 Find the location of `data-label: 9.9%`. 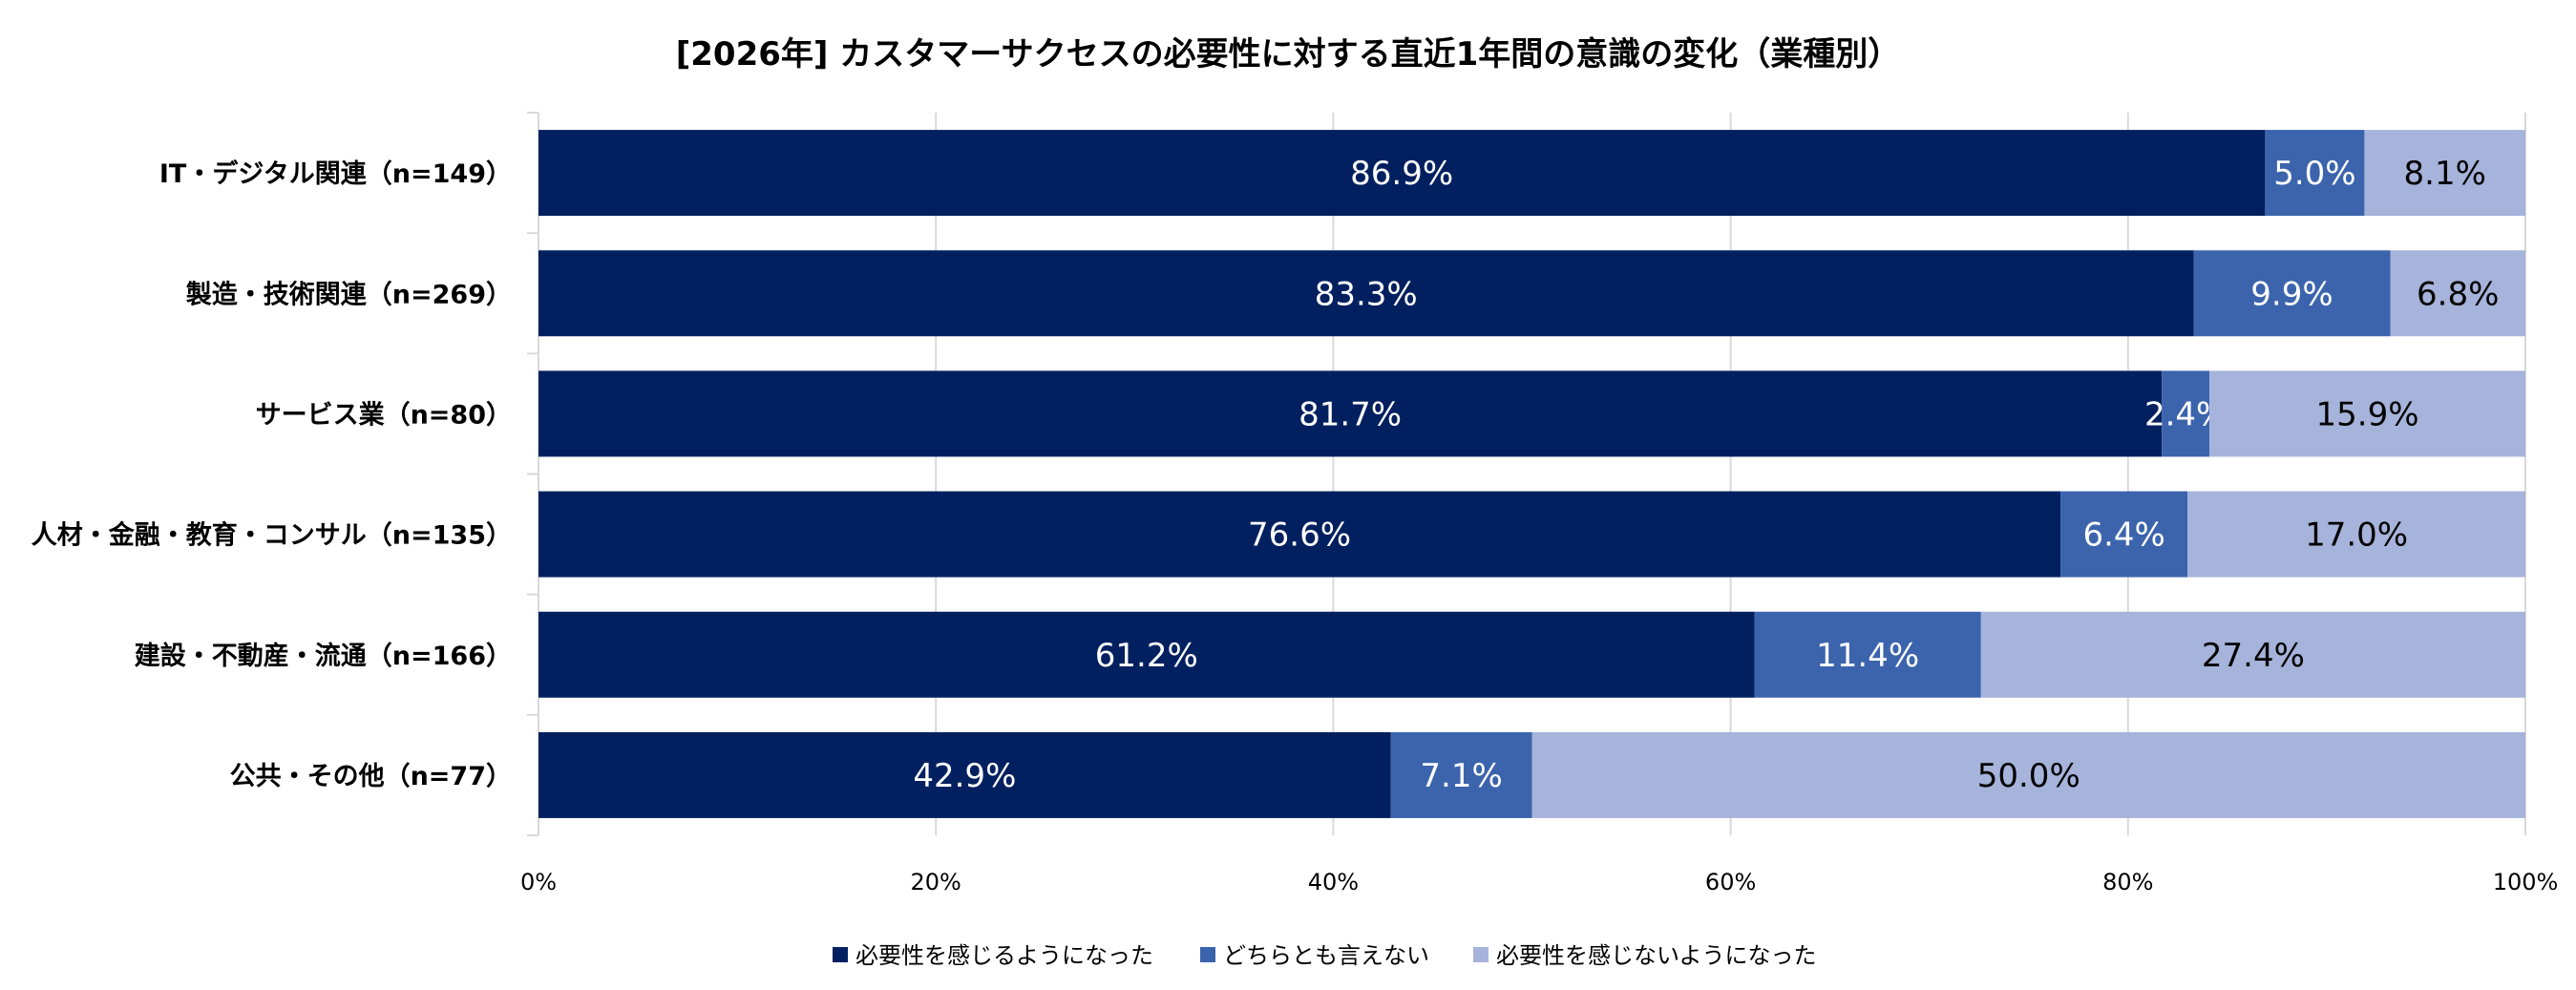

data-label: 9.9% is located at coordinates (2291, 294).